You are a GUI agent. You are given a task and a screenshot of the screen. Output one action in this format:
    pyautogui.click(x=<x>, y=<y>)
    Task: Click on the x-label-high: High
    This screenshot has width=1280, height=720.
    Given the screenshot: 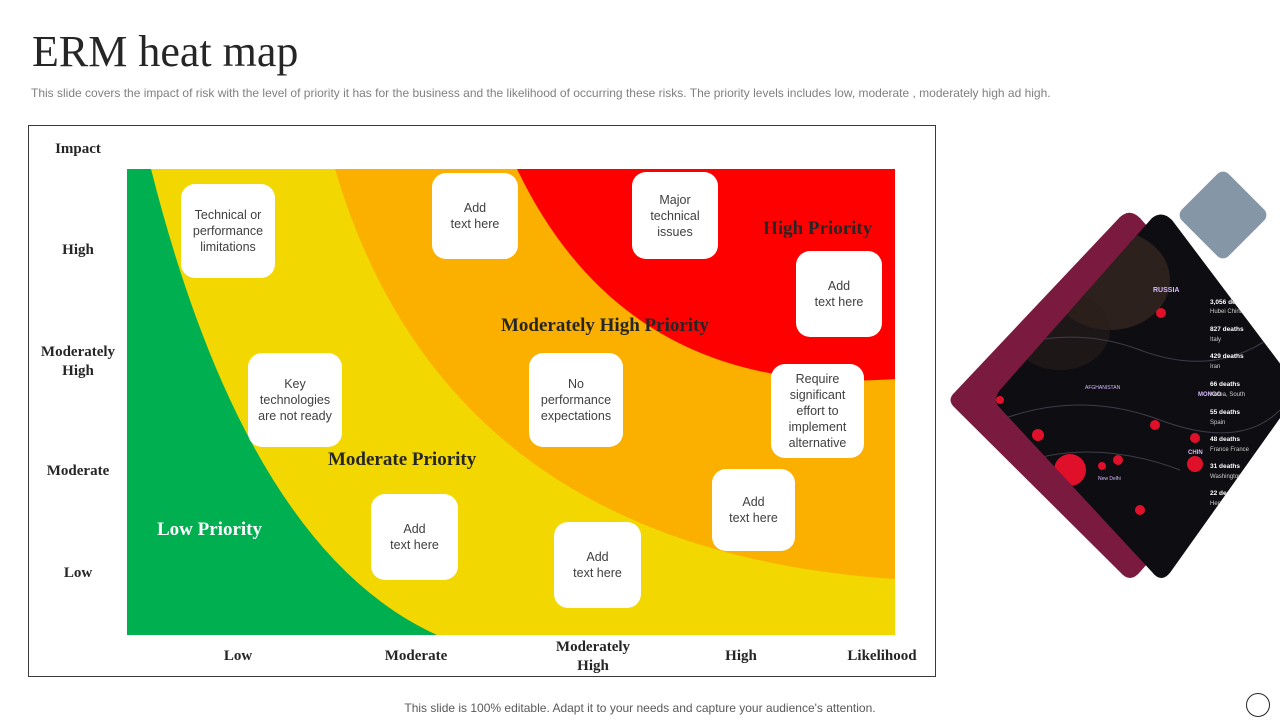 What is the action you would take?
    pyautogui.click(x=741, y=656)
    